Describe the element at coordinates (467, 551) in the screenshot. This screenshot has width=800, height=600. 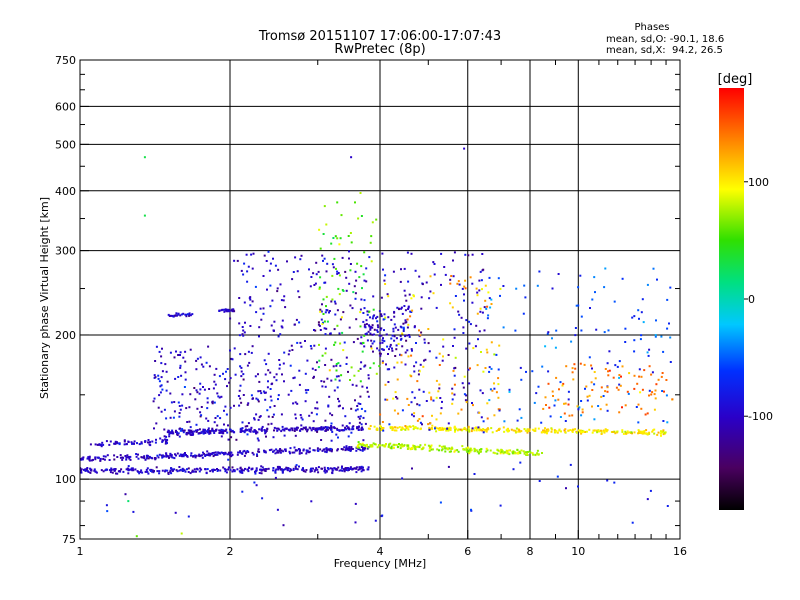
I see `x-tick-label: 6` at that location.